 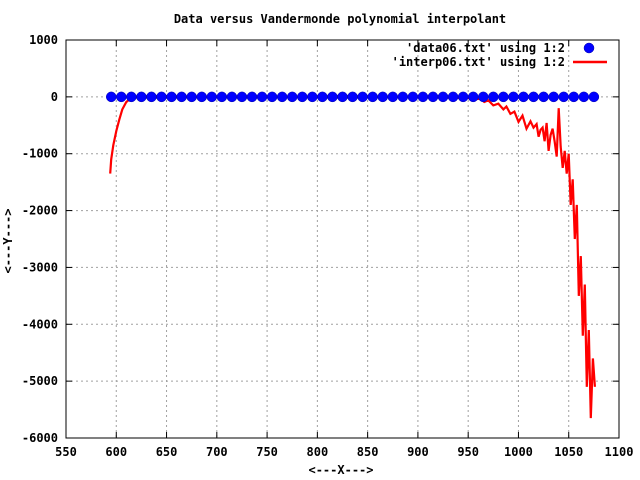 I want to click on y-tick-label: -6000, so click(x=40, y=438).